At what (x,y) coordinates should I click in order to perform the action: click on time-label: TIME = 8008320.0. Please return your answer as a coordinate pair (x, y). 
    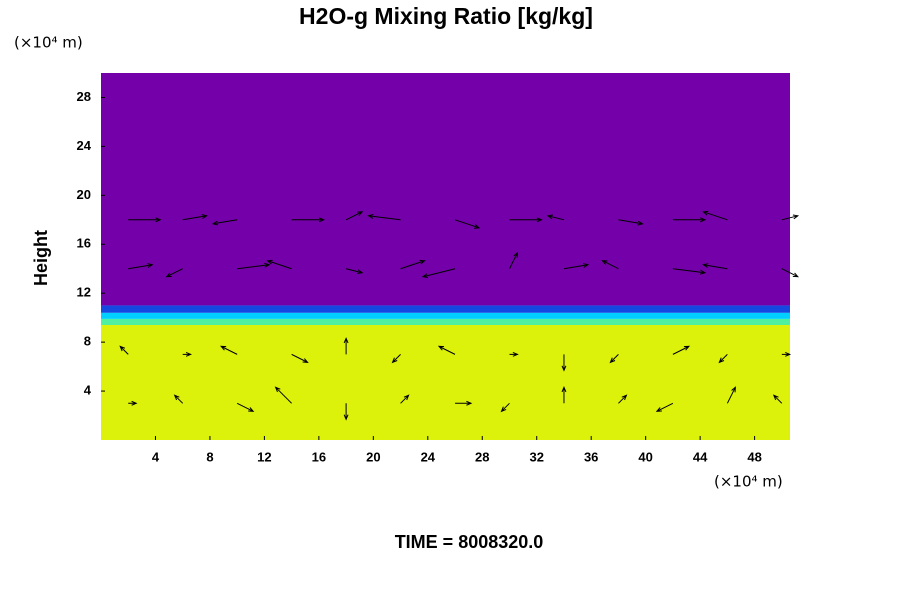
    Looking at the image, I should click on (469, 542).